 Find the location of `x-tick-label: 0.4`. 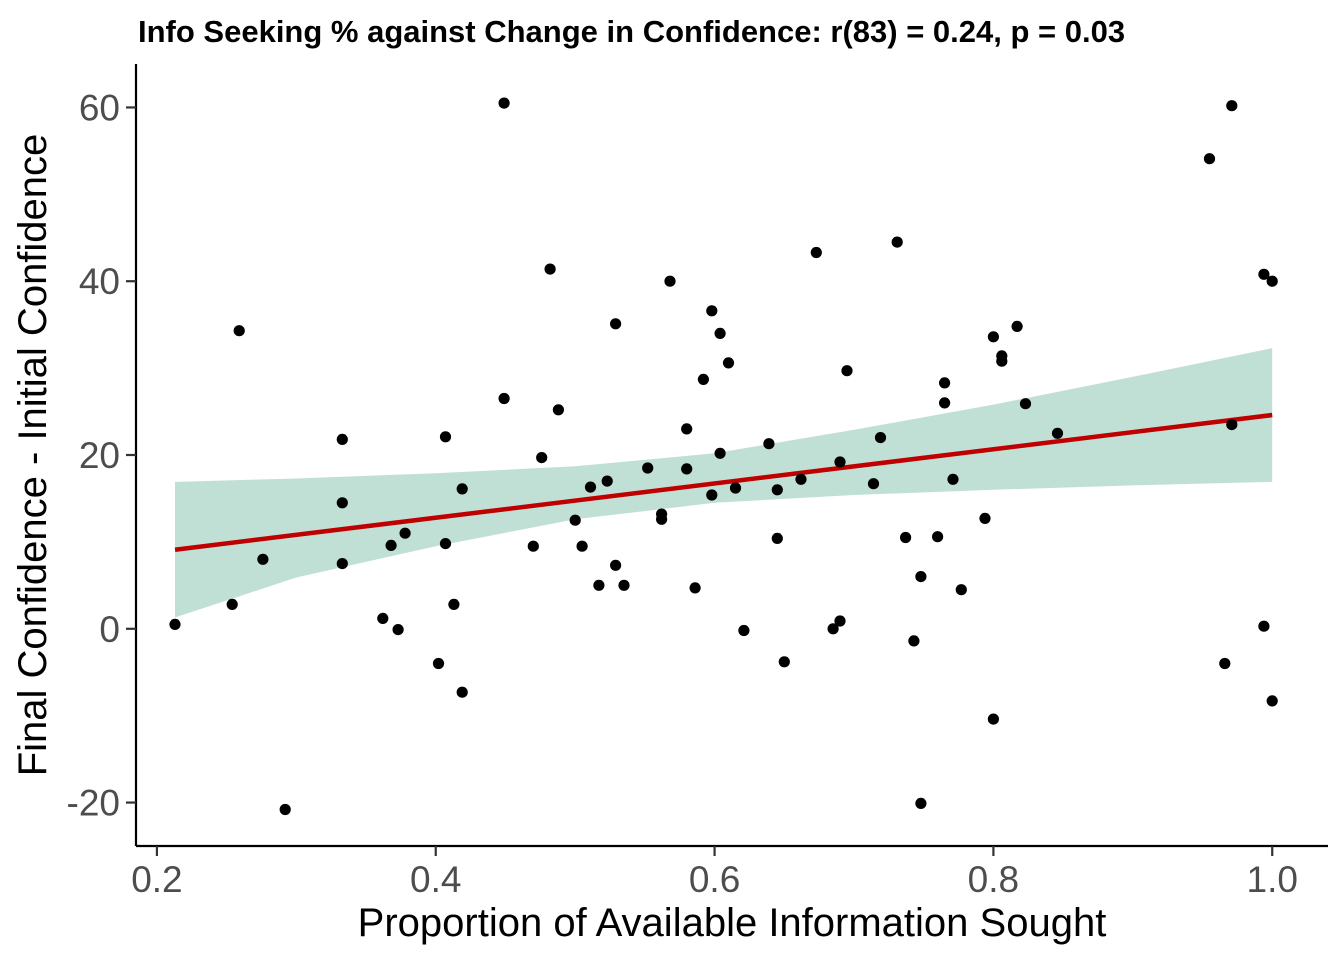

x-tick-label: 0.4 is located at coordinates (435, 879).